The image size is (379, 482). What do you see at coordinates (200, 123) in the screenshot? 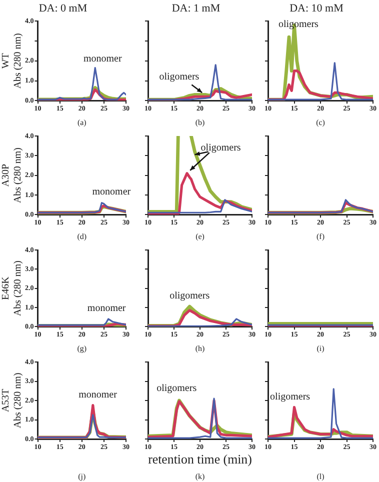
I see `text: (b)` at bounding box center [200, 123].